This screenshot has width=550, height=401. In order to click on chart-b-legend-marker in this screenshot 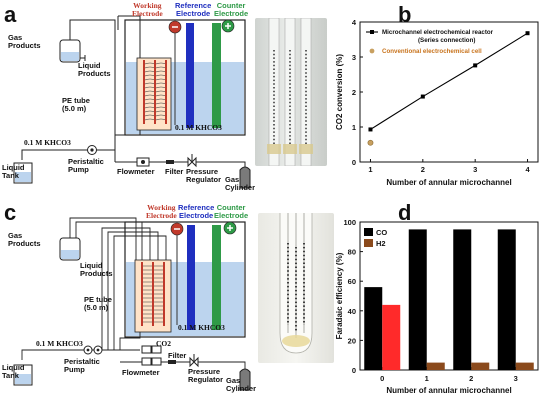, I will do `click(372, 32)`.